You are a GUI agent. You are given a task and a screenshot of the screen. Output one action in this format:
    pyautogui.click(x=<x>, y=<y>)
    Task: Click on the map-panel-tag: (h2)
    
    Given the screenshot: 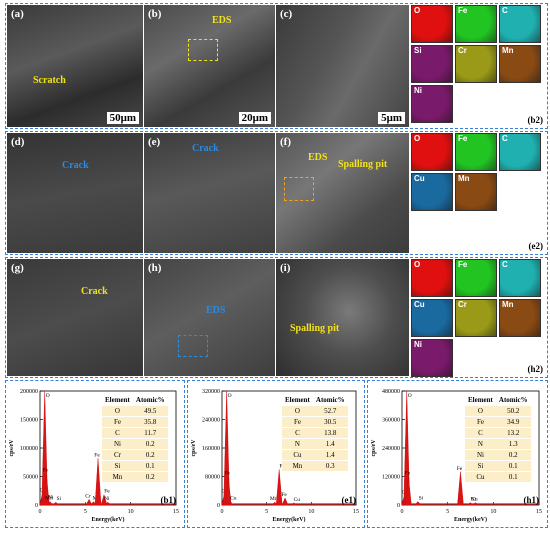 What is the action you would take?
    pyautogui.click(x=535, y=369)
    